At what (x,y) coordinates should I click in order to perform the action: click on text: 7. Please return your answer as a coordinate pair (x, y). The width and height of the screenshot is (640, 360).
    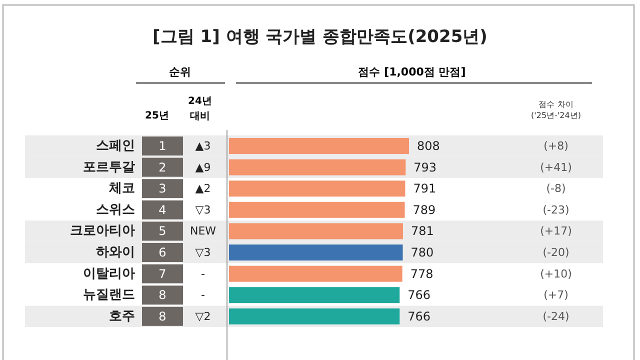
    Looking at the image, I should click on (162, 273).